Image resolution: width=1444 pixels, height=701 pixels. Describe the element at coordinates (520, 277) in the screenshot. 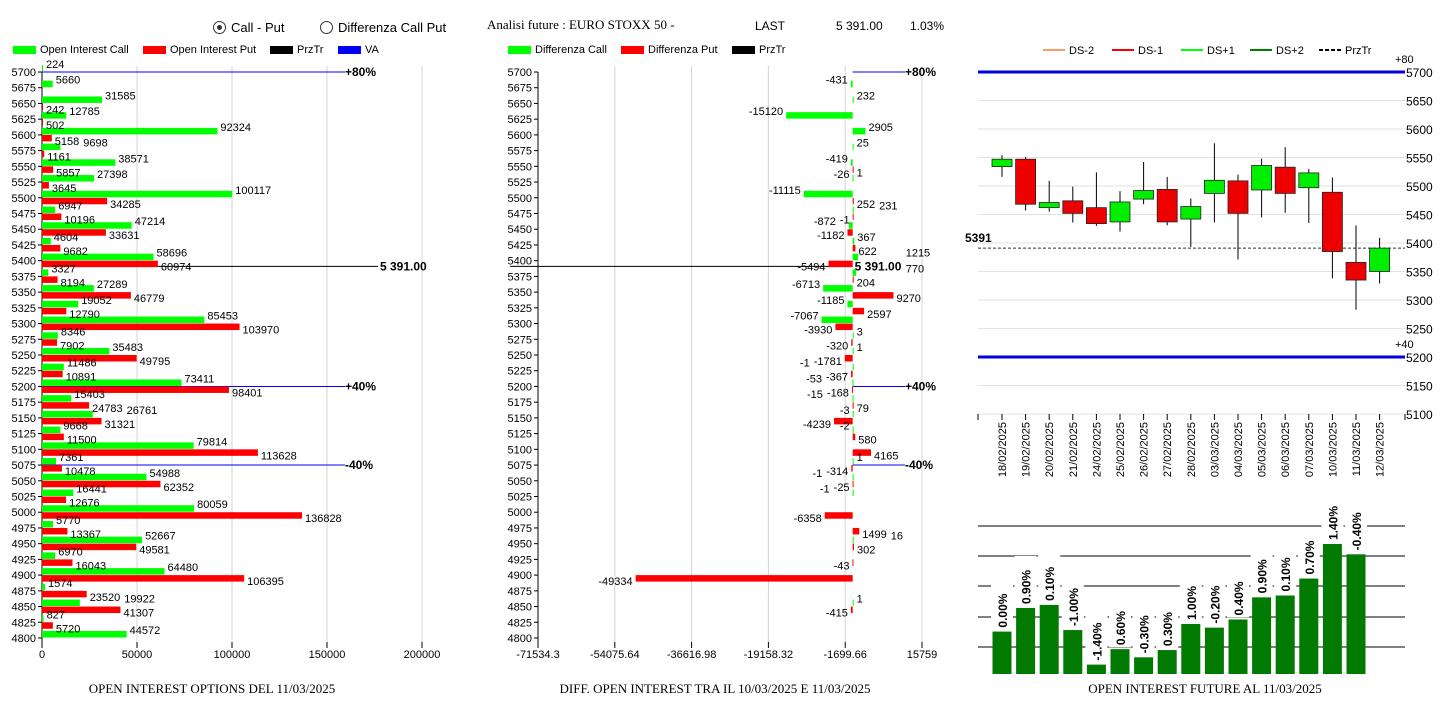

I see `y-tick-label: 5375` at that location.